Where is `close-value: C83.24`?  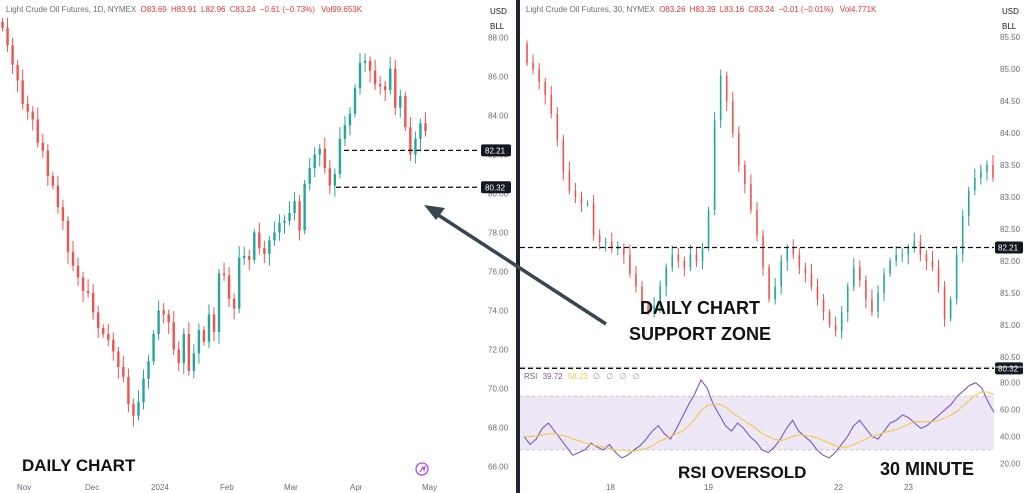
close-value: C83.24 is located at coordinates (761, 9).